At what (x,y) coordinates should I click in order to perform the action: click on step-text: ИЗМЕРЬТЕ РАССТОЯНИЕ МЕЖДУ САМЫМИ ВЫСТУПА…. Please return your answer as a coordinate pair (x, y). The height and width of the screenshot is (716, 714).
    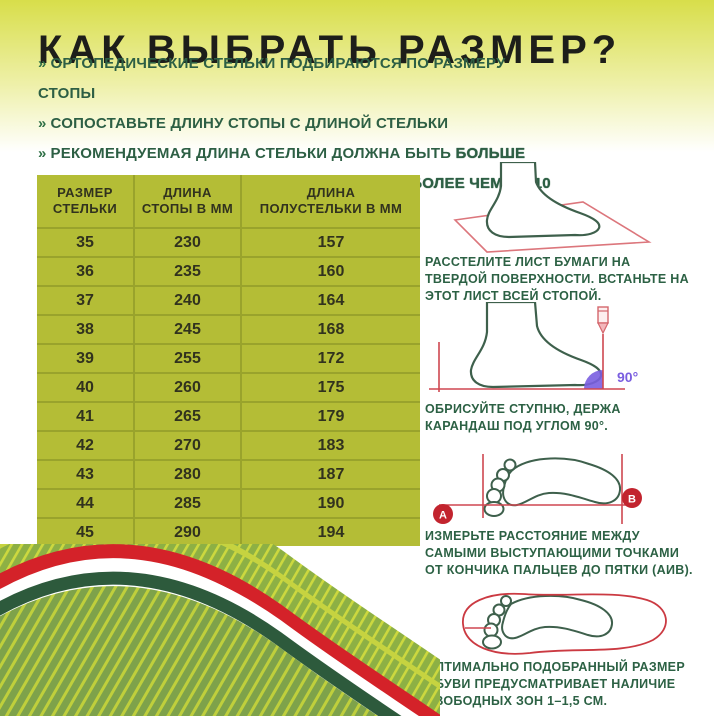
    Looking at the image, I should click on (559, 553).